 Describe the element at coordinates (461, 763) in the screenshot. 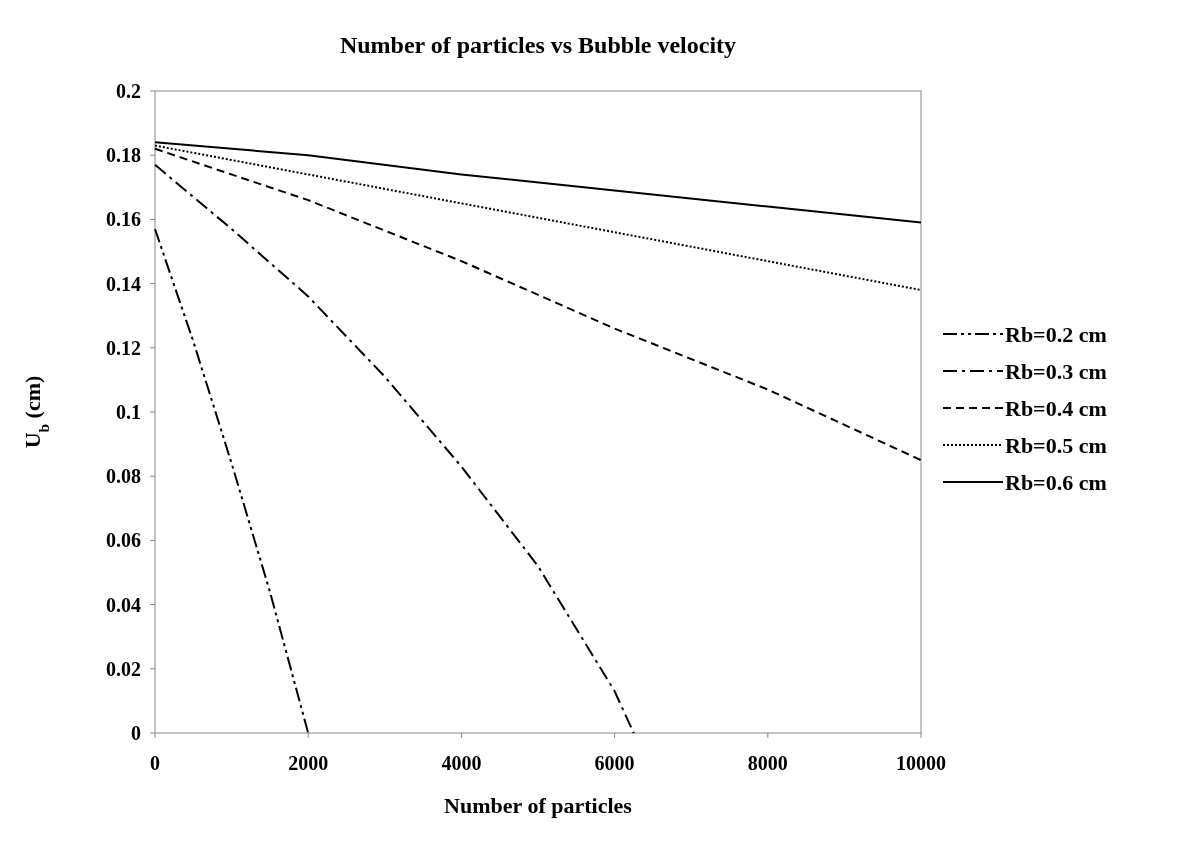

I see `x-tick-label: 4000` at that location.